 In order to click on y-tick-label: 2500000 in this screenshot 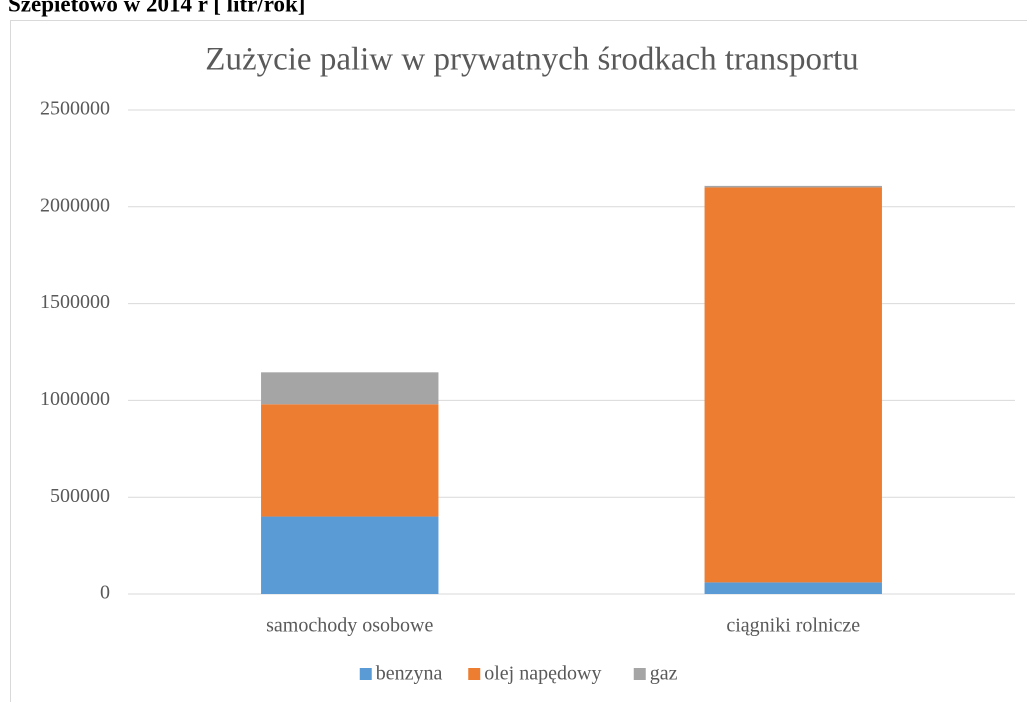, I will do `click(75, 109)`.